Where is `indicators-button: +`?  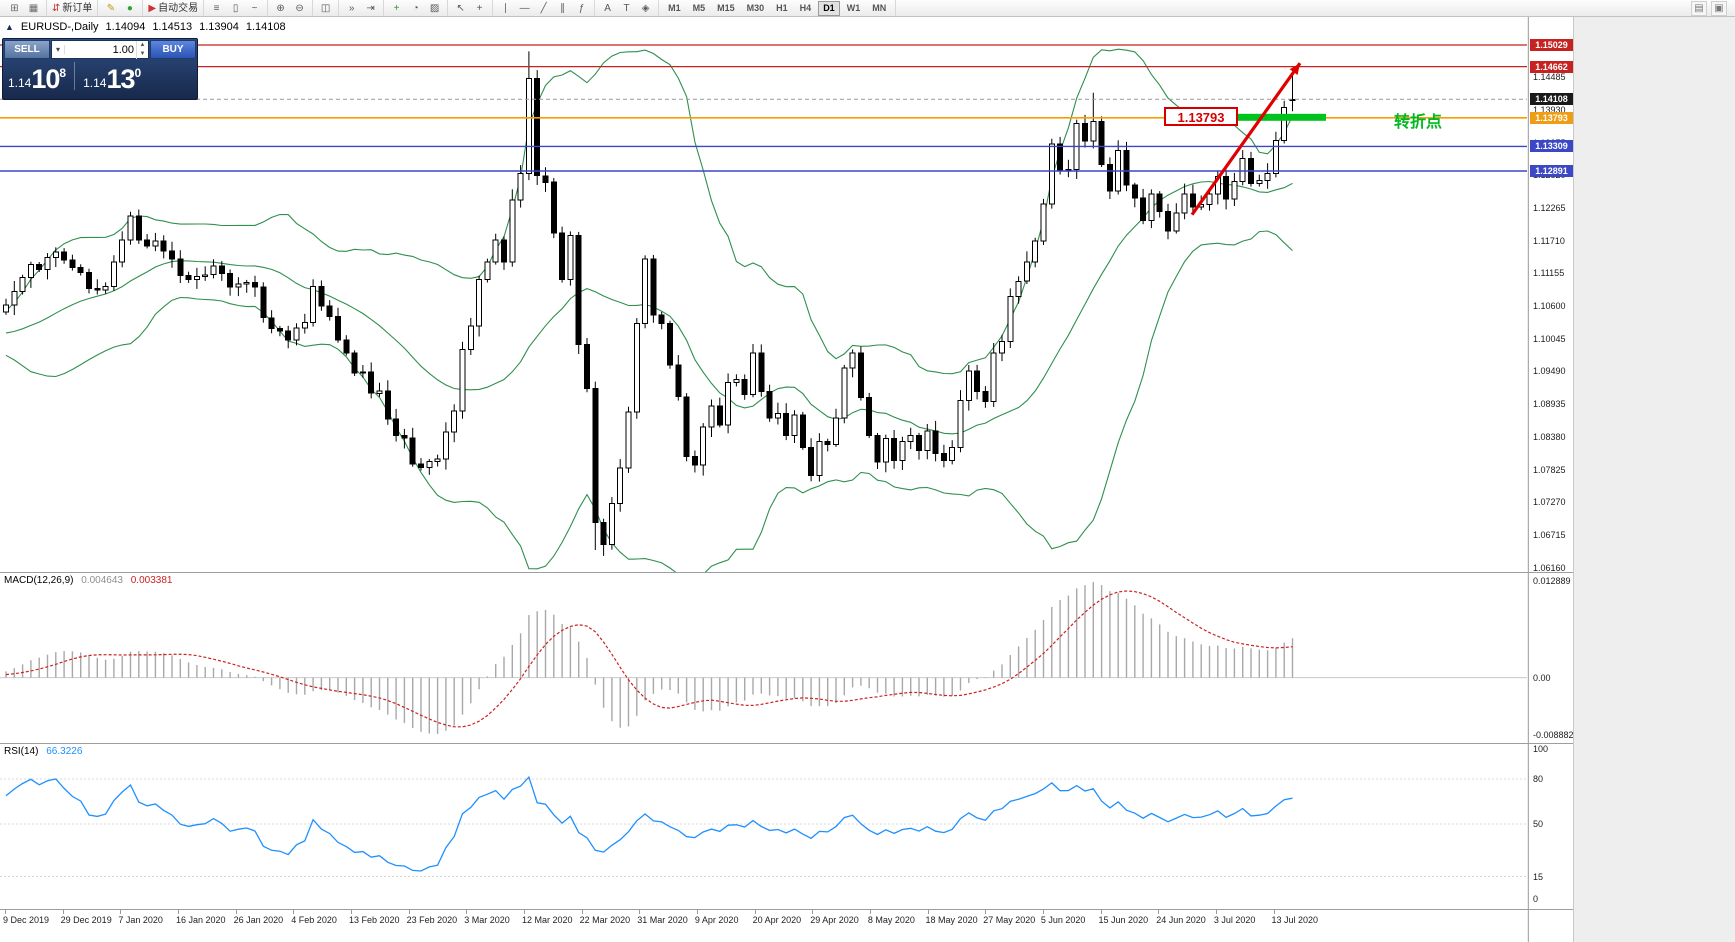
indicators-button: + is located at coordinates (396, 8).